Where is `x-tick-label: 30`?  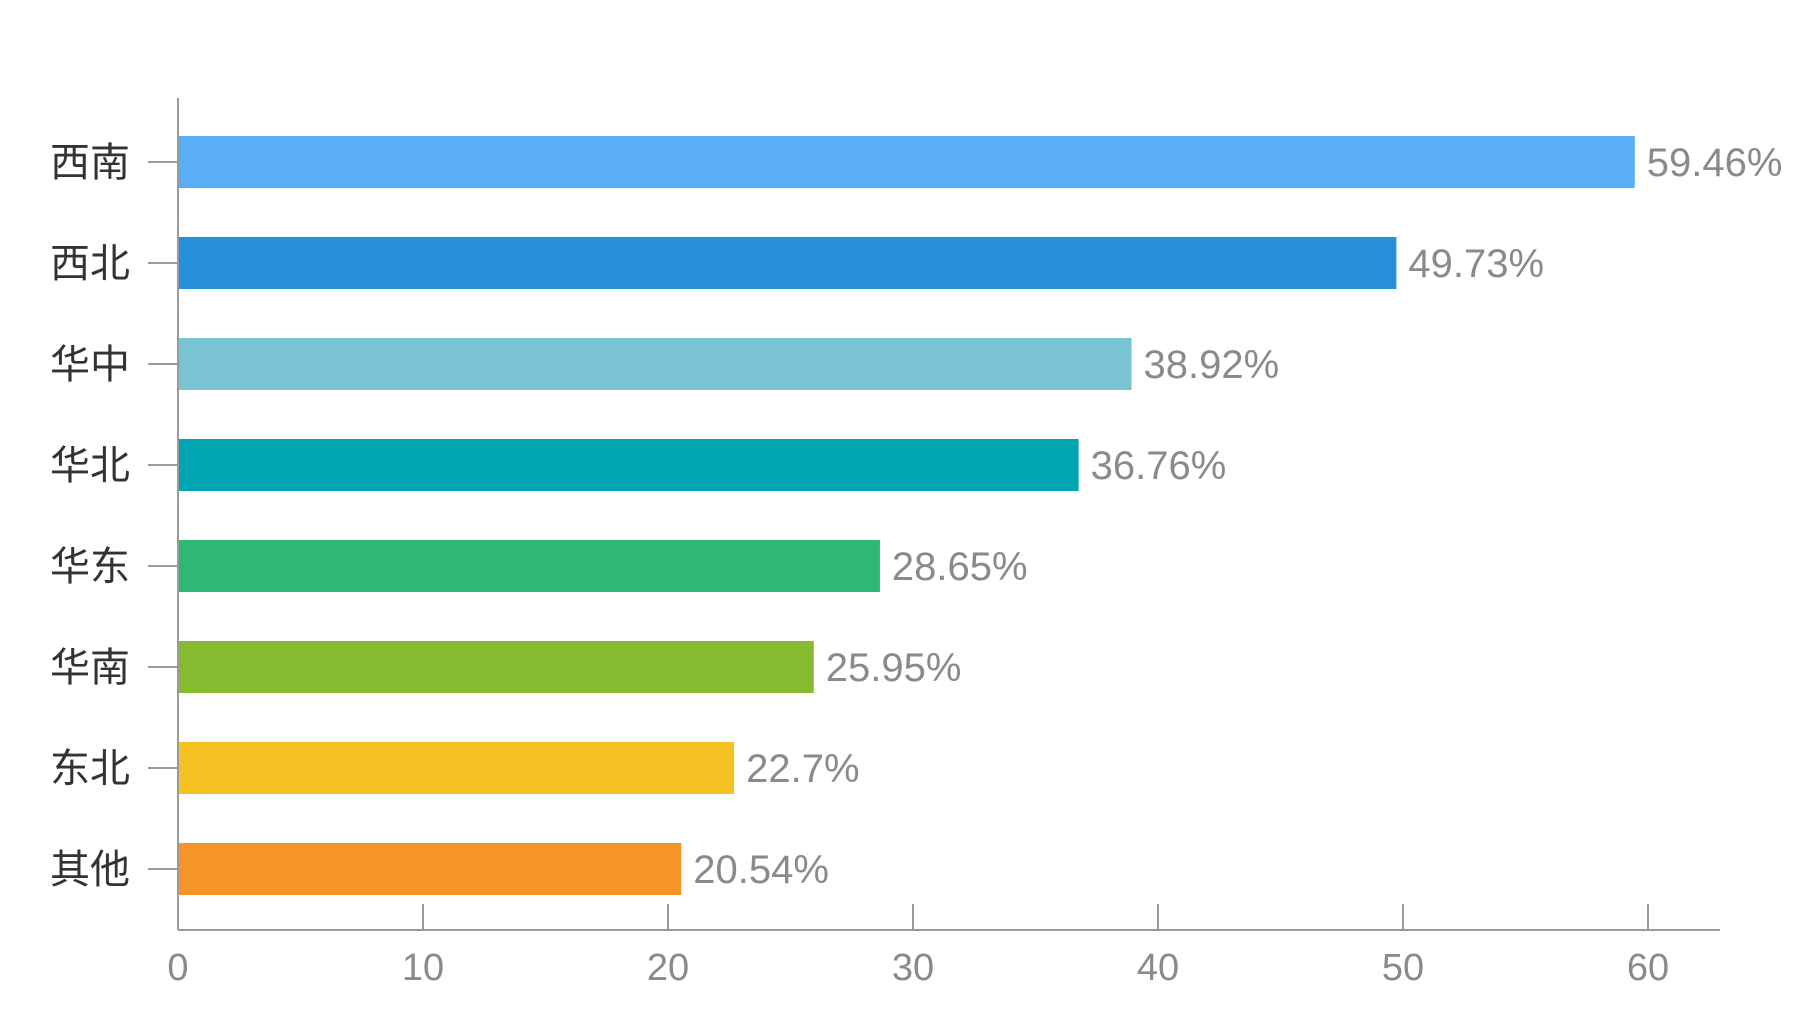
x-tick-label: 30 is located at coordinates (913, 968).